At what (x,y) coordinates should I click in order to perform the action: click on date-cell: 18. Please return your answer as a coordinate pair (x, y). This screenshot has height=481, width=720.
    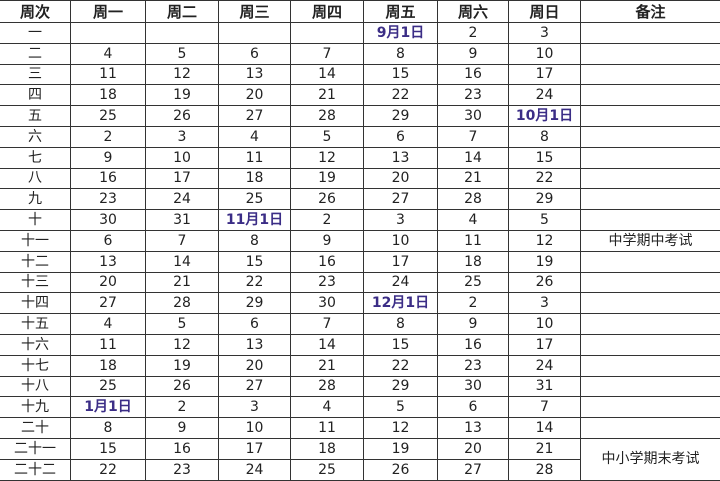
    Looking at the image, I should click on (473, 261).